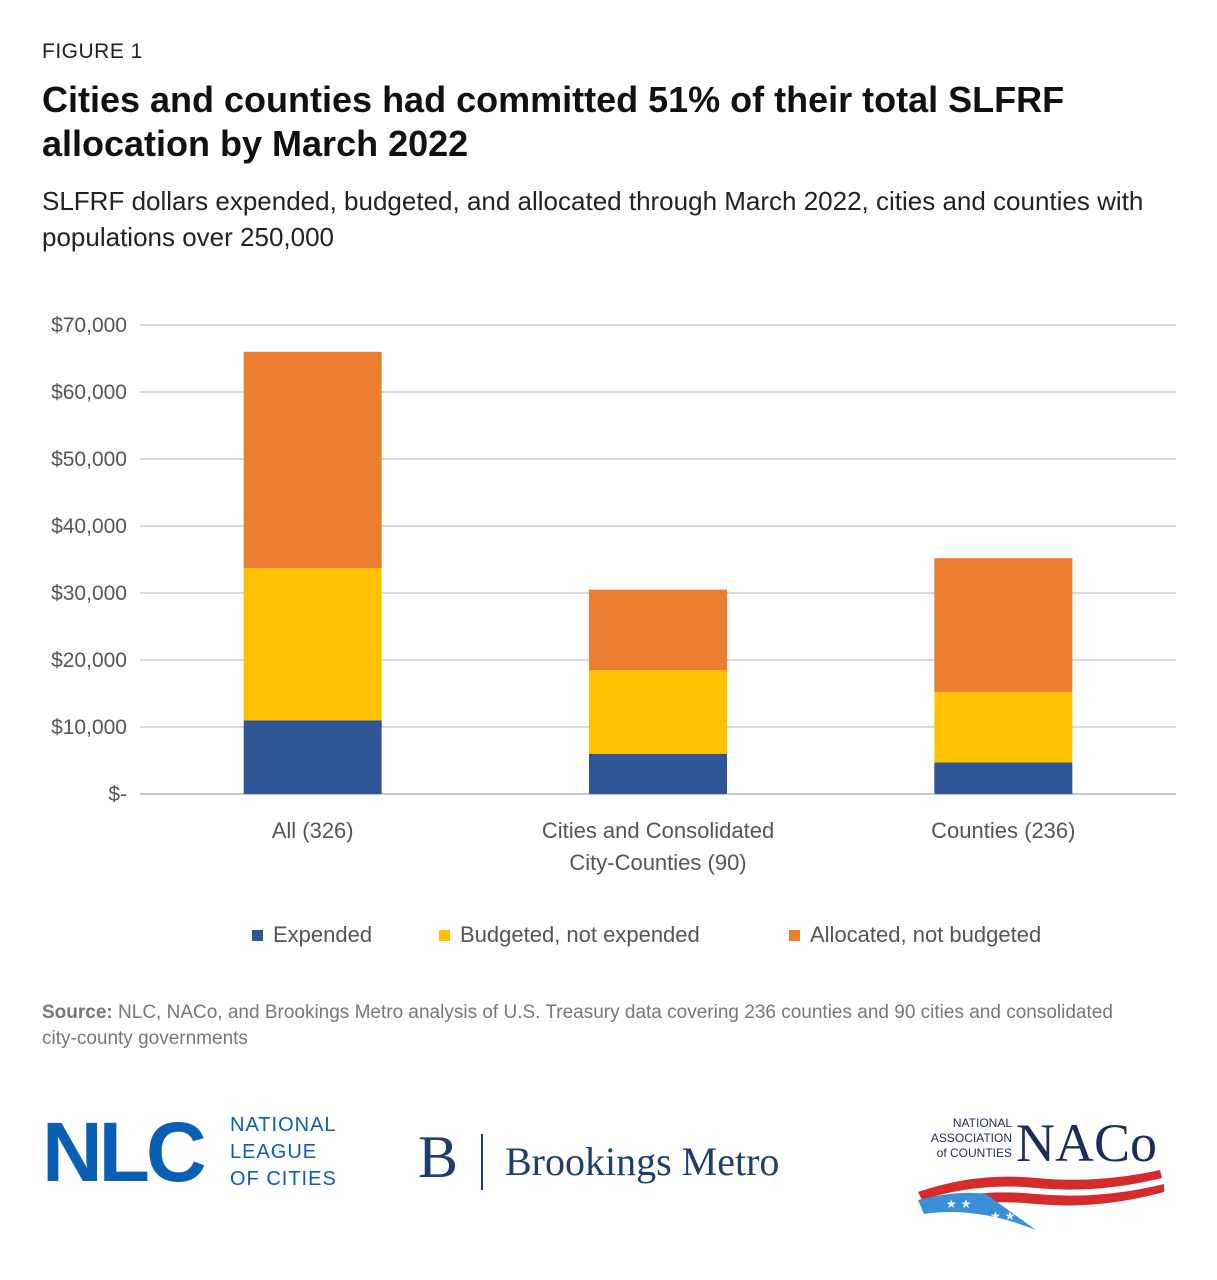 The image size is (1217, 1280). What do you see at coordinates (1041, 1200) in the screenshot?
I see `flag-swoosh-icon: ★ ★ ★ ★` at bounding box center [1041, 1200].